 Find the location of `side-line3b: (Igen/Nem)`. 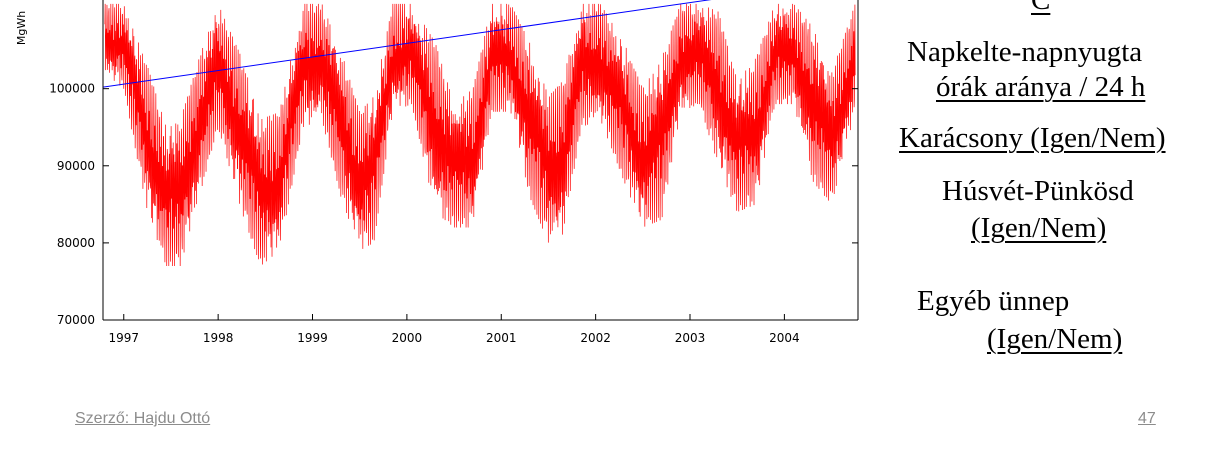

side-line3b: (Igen/Nem) is located at coordinates (1039, 228).